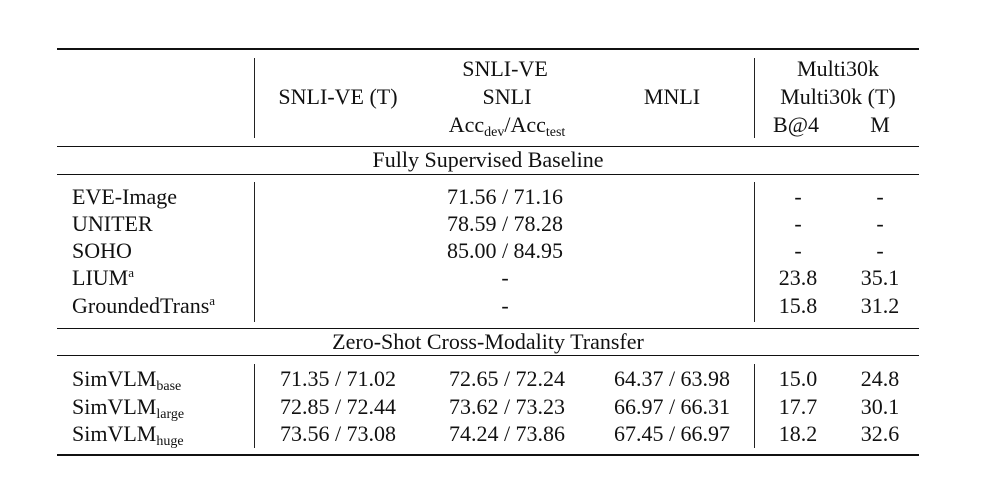 This screenshot has width=988, height=496. Describe the element at coordinates (125, 196) in the screenshot. I see `model-name: EVE-Image` at that location.